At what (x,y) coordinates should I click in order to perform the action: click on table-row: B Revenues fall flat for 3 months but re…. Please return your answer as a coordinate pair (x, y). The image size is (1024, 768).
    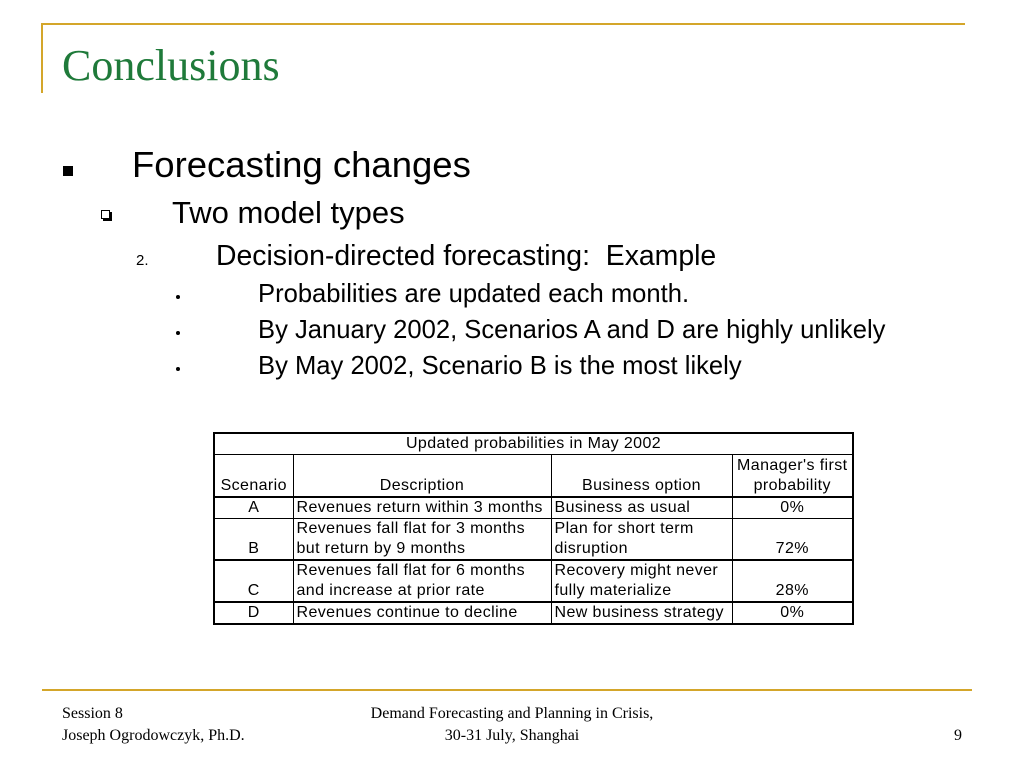
    Looking at the image, I should click on (533, 539).